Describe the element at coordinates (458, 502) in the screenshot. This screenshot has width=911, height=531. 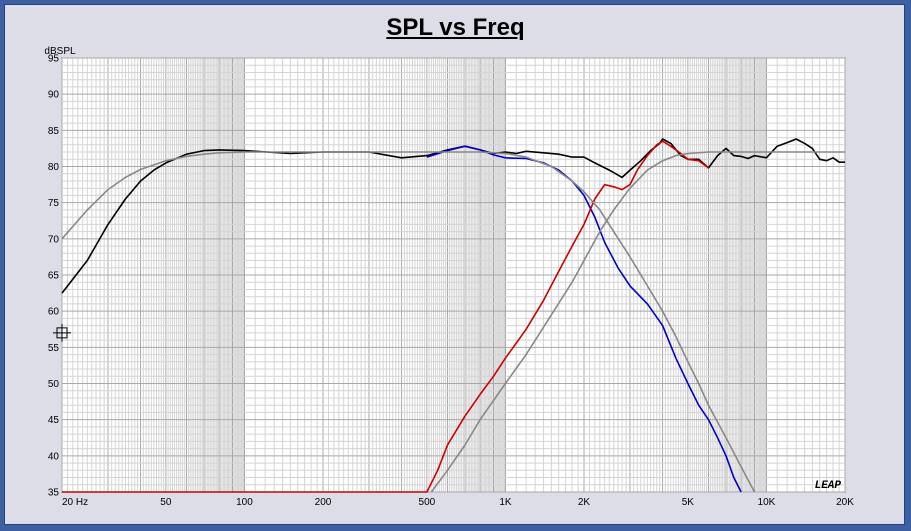
I see `x-tick-labels: 20 Hz 50 100 200 500 1K 2K 5K 10K 20K` at that location.